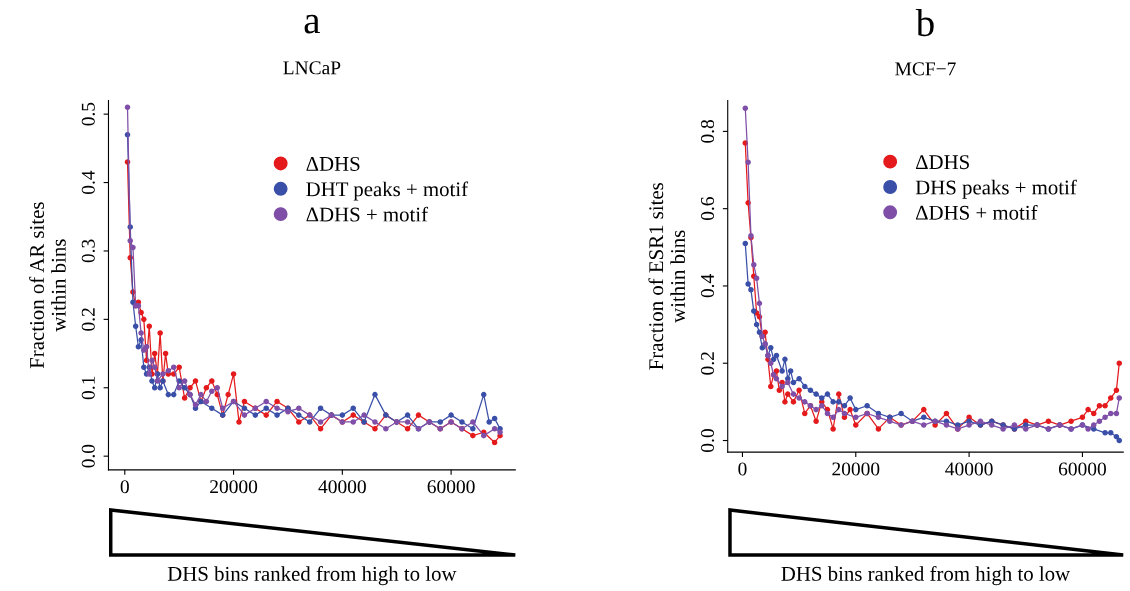 The height and width of the screenshot is (591, 1130). What do you see at coordinates (312, 24) in the screenshot?
I see `chart-title: a` at bounding box center [312, 24].